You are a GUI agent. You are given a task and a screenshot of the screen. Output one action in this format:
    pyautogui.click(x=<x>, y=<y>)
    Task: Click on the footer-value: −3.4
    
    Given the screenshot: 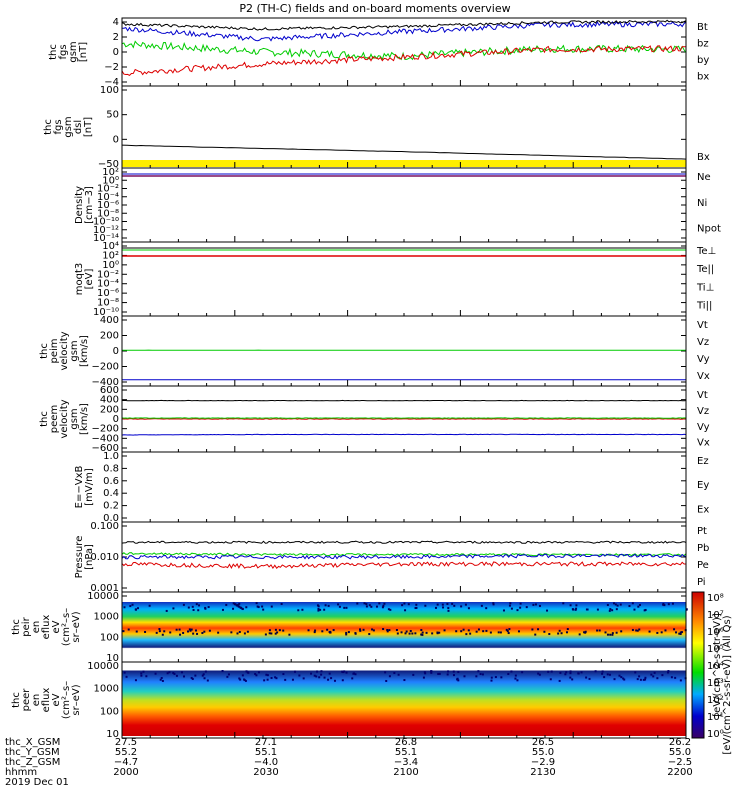 What is the action you would take?
    pyautogui.click(x=406, y=762)
    